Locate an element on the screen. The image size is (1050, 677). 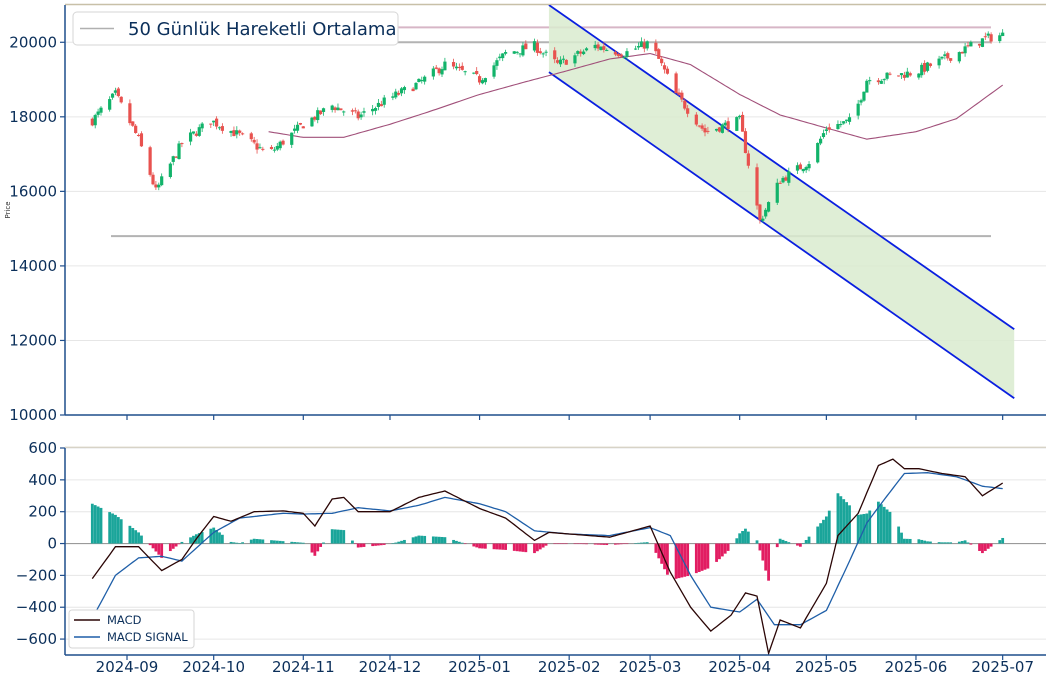
macd-tick-label: −400 is located at coordinates (36, 607).